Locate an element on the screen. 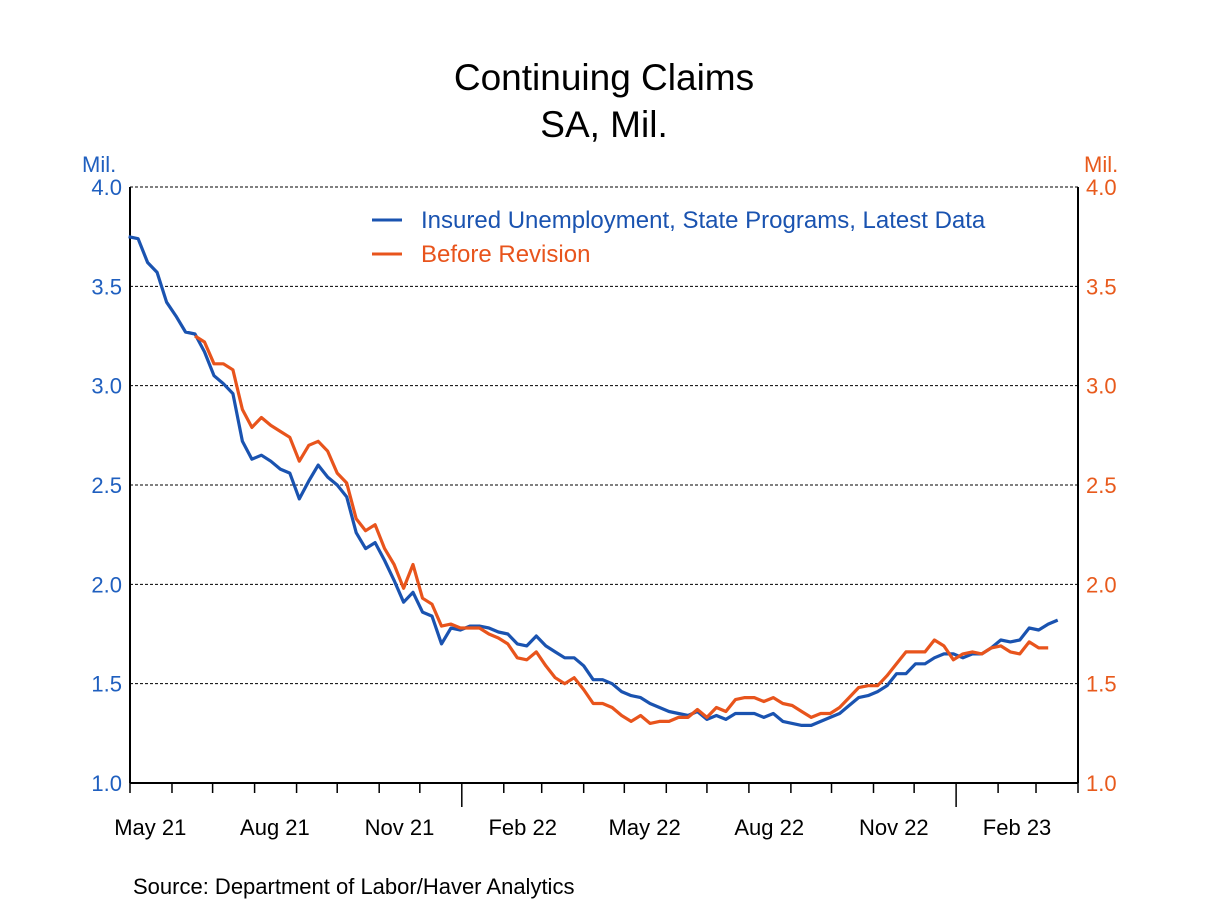 This screenshot has height=906, width=1208. chart-title: Continuing Claims is located at coordinates (604, 77).